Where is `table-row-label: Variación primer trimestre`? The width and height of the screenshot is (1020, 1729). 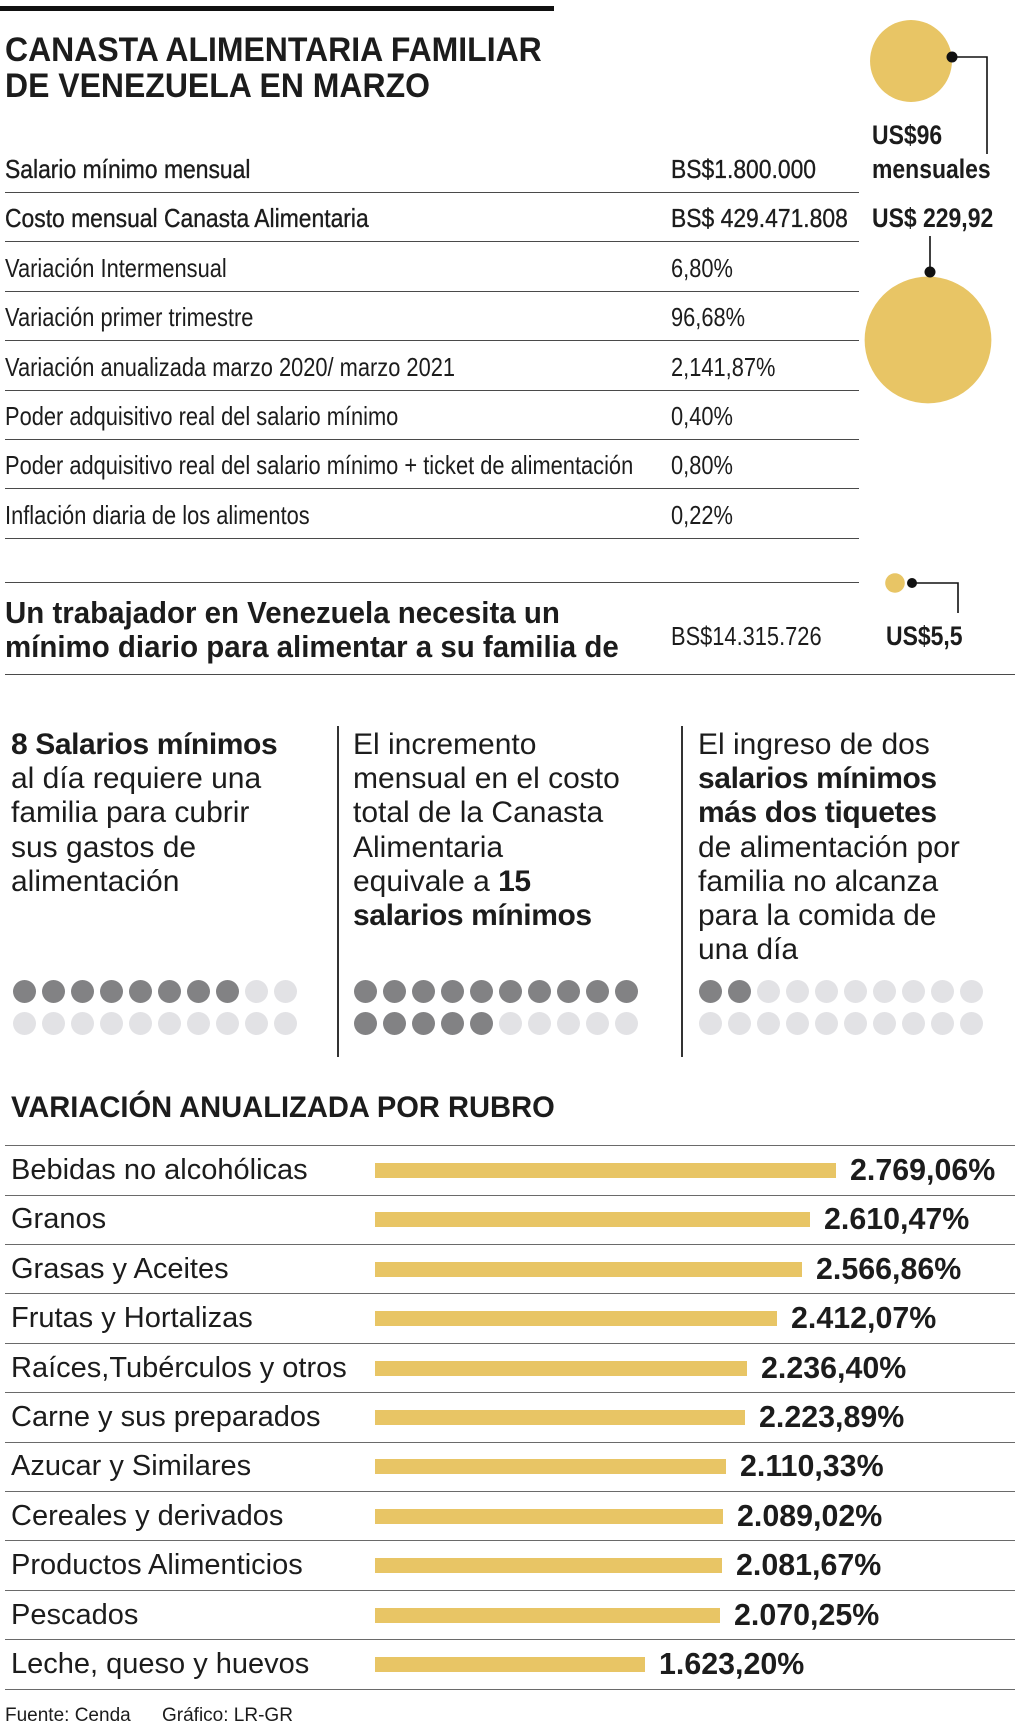 table-row-label: Variación primer trimestre is located at coordinates (129, 317).